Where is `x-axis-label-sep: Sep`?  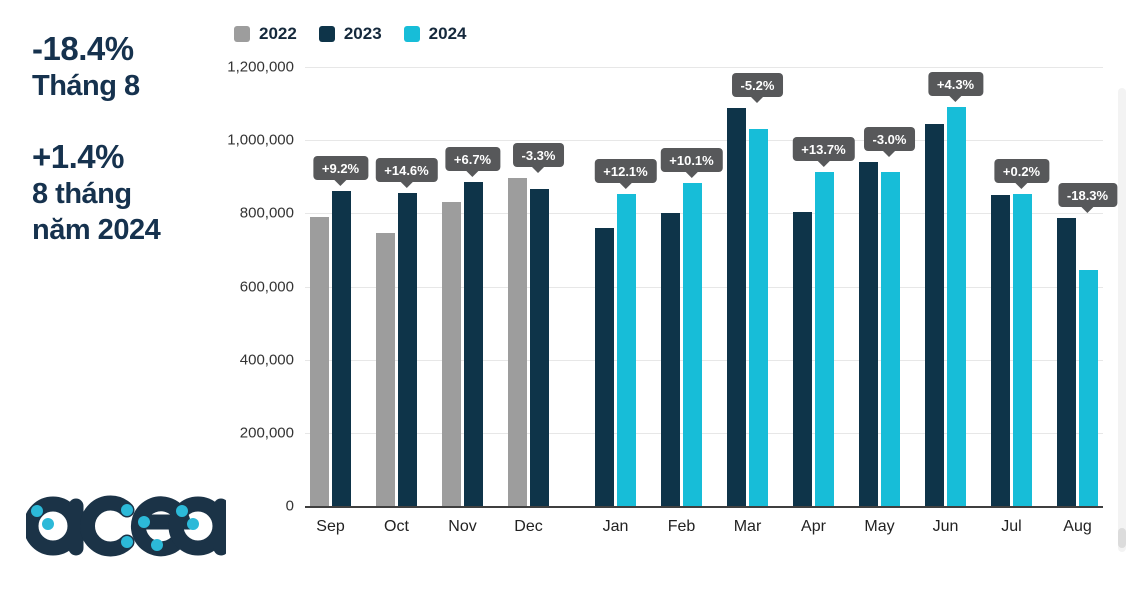
x-axis-label-sep: Sep is located at coordinates (330, 526).